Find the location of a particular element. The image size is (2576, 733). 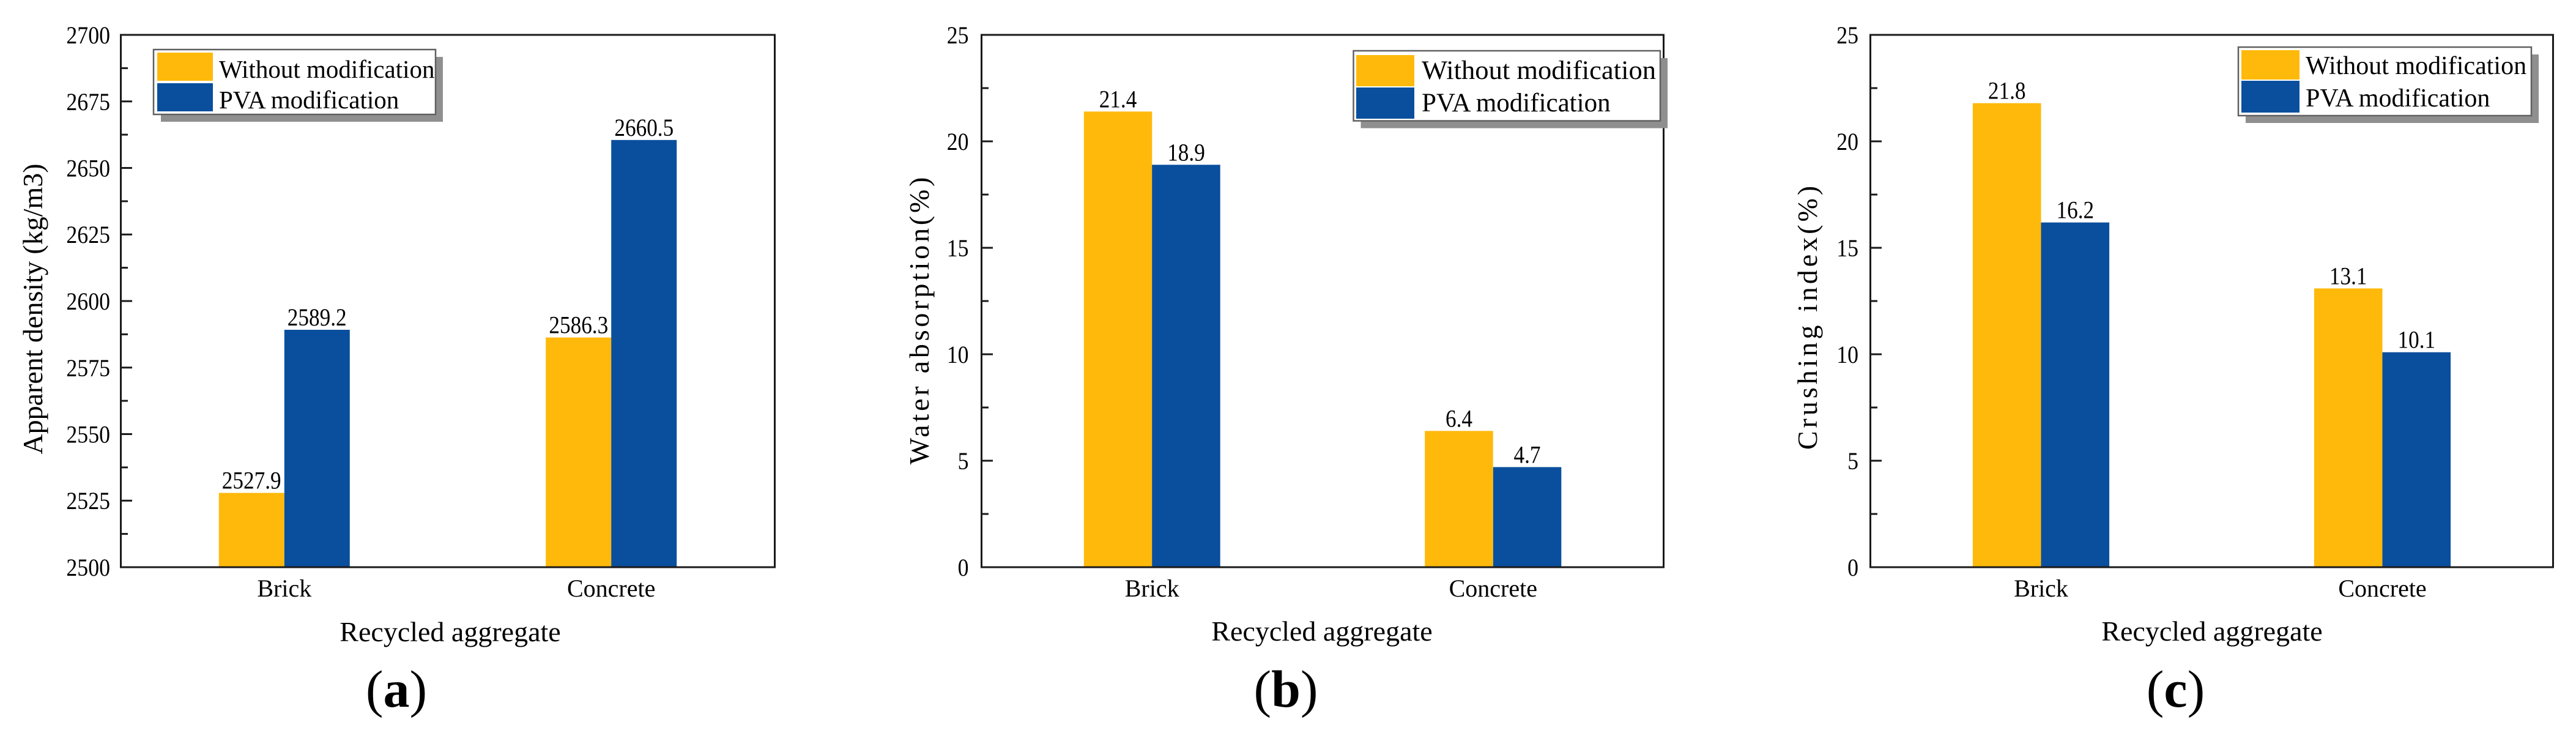

svg-text: (c) is located at coordinates (2176, 689).